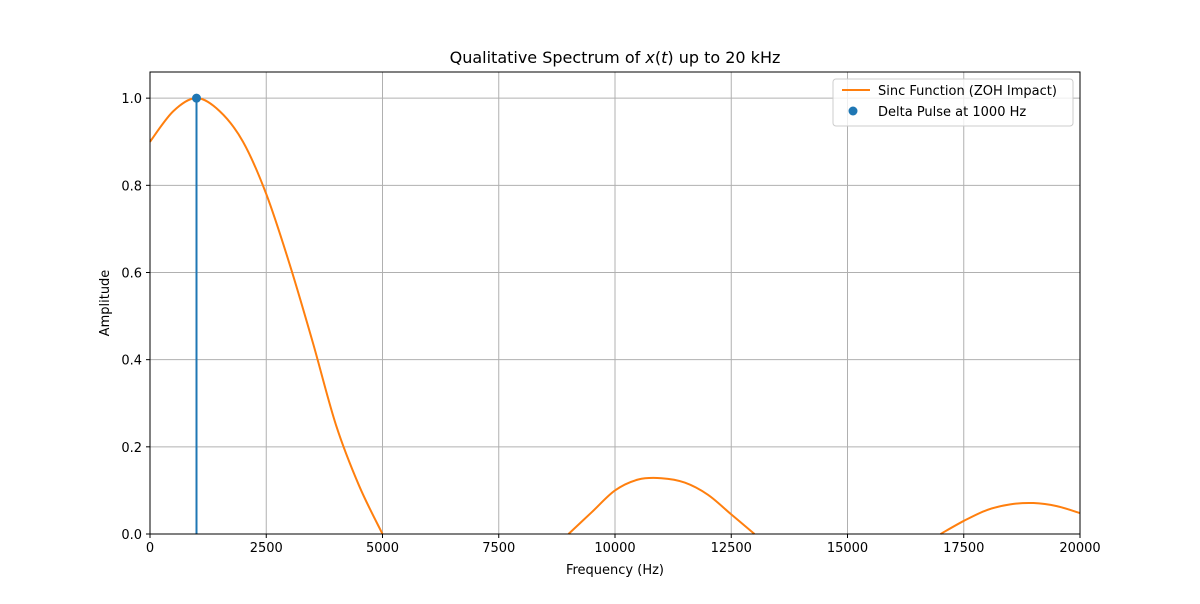  I want to click on chart-title-suffix: up to 20 kHz, so click(727, 57).